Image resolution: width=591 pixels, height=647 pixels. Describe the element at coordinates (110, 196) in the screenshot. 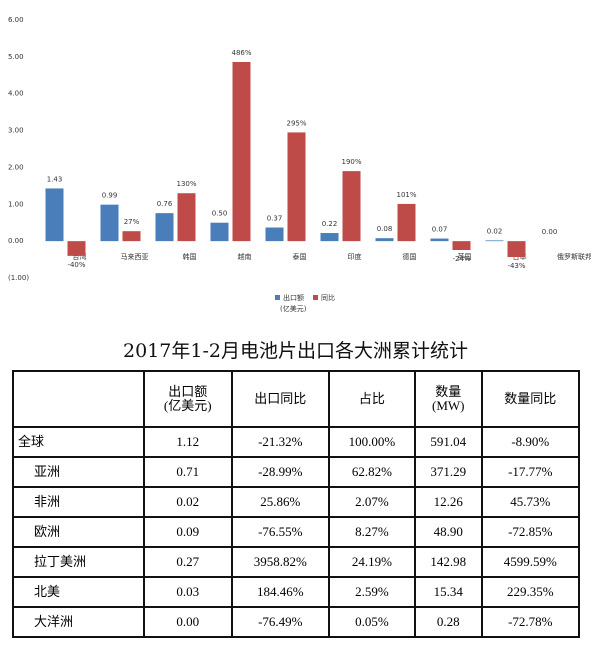

I see `data-label: 0.99` at that location.